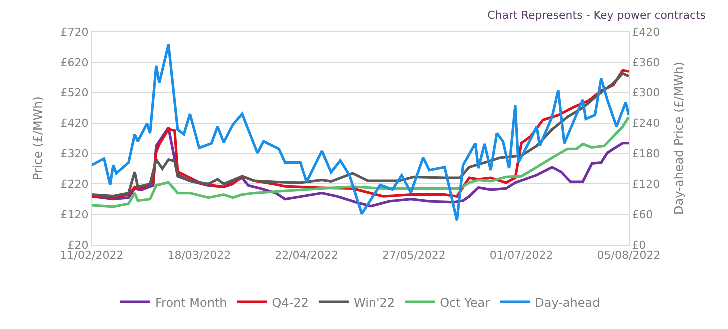 The height and width of the screenshot is (329, 728). Describe the element at coordinates (78, 245) in the screenshot. I see `y-tick-label: £20` at that location.